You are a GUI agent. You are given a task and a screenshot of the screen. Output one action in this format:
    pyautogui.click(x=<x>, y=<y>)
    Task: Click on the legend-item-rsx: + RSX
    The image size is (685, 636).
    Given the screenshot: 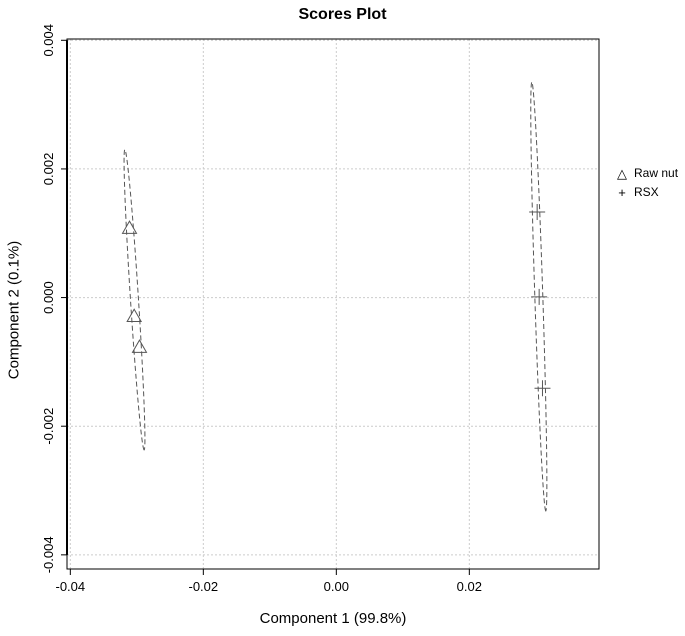 What is the action you would take?
    pyautogui.click(x=647, y=192)
    